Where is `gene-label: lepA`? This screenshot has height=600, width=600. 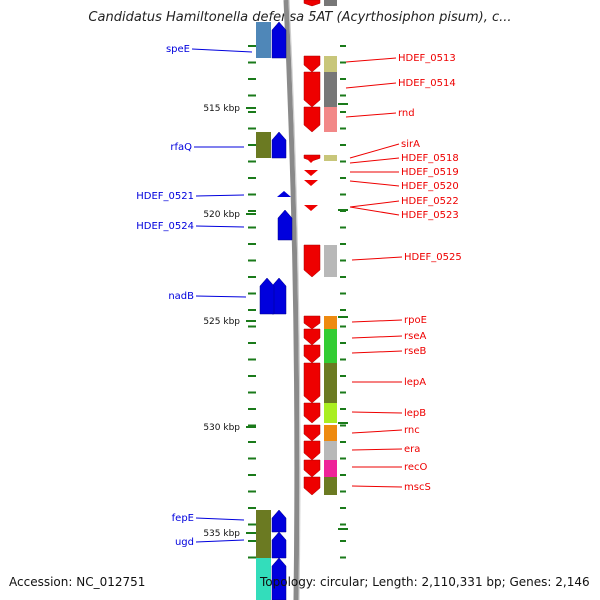
gene-label: lepA is located at coordinates (415, 382).